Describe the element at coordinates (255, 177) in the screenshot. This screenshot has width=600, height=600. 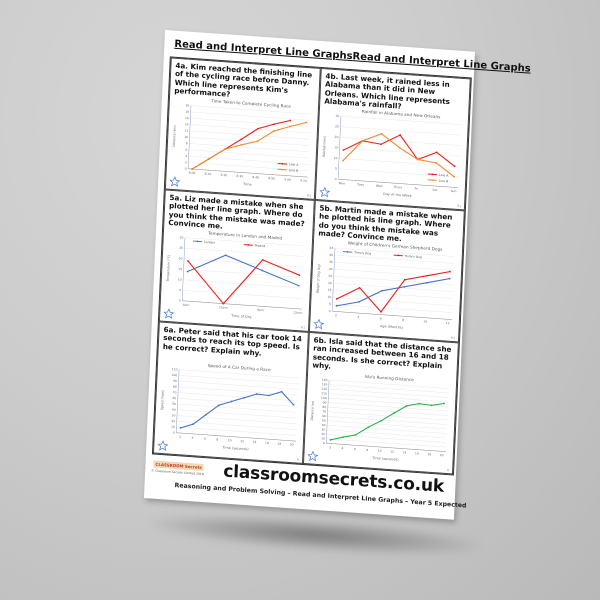
I see `svg-text: 8.40` at that location.